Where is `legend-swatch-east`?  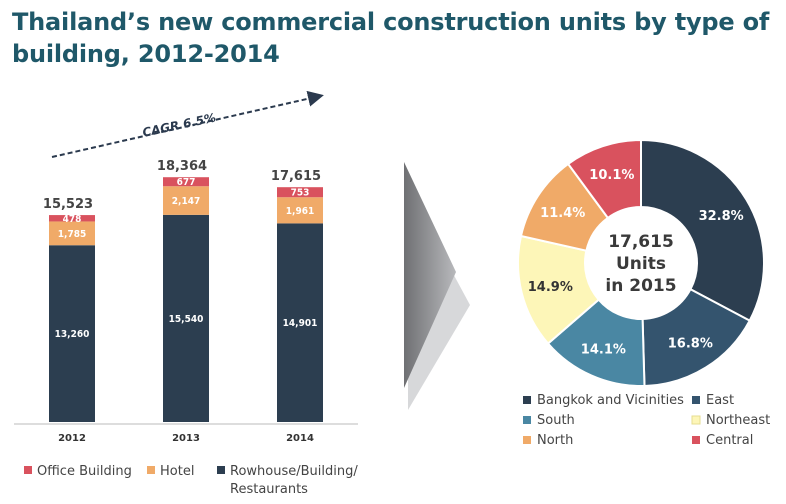 legend-swatch-east is located at coordinates (696, 400).